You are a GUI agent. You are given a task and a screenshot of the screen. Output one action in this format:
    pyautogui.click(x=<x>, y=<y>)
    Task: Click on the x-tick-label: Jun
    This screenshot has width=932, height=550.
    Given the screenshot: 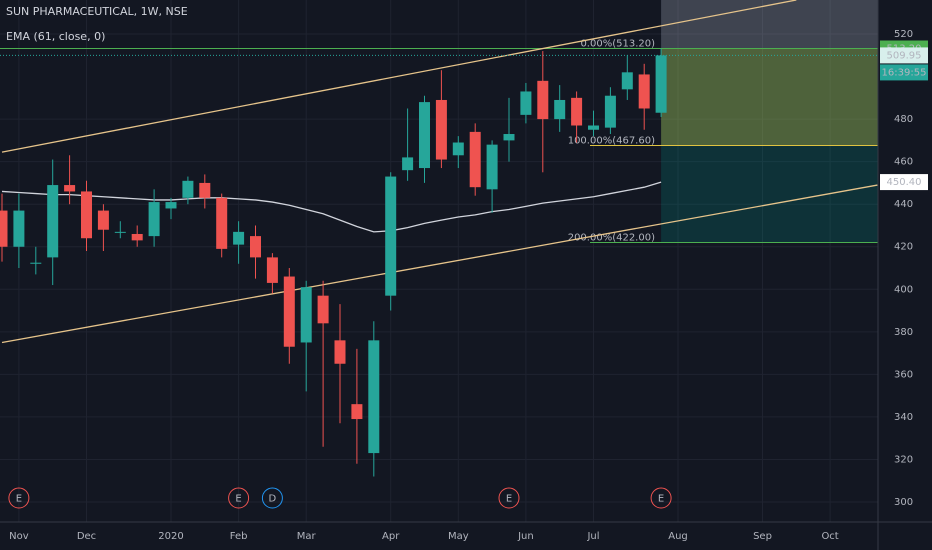 What is the action you would take?
    pyautogui.click(x=525, y=536)
    